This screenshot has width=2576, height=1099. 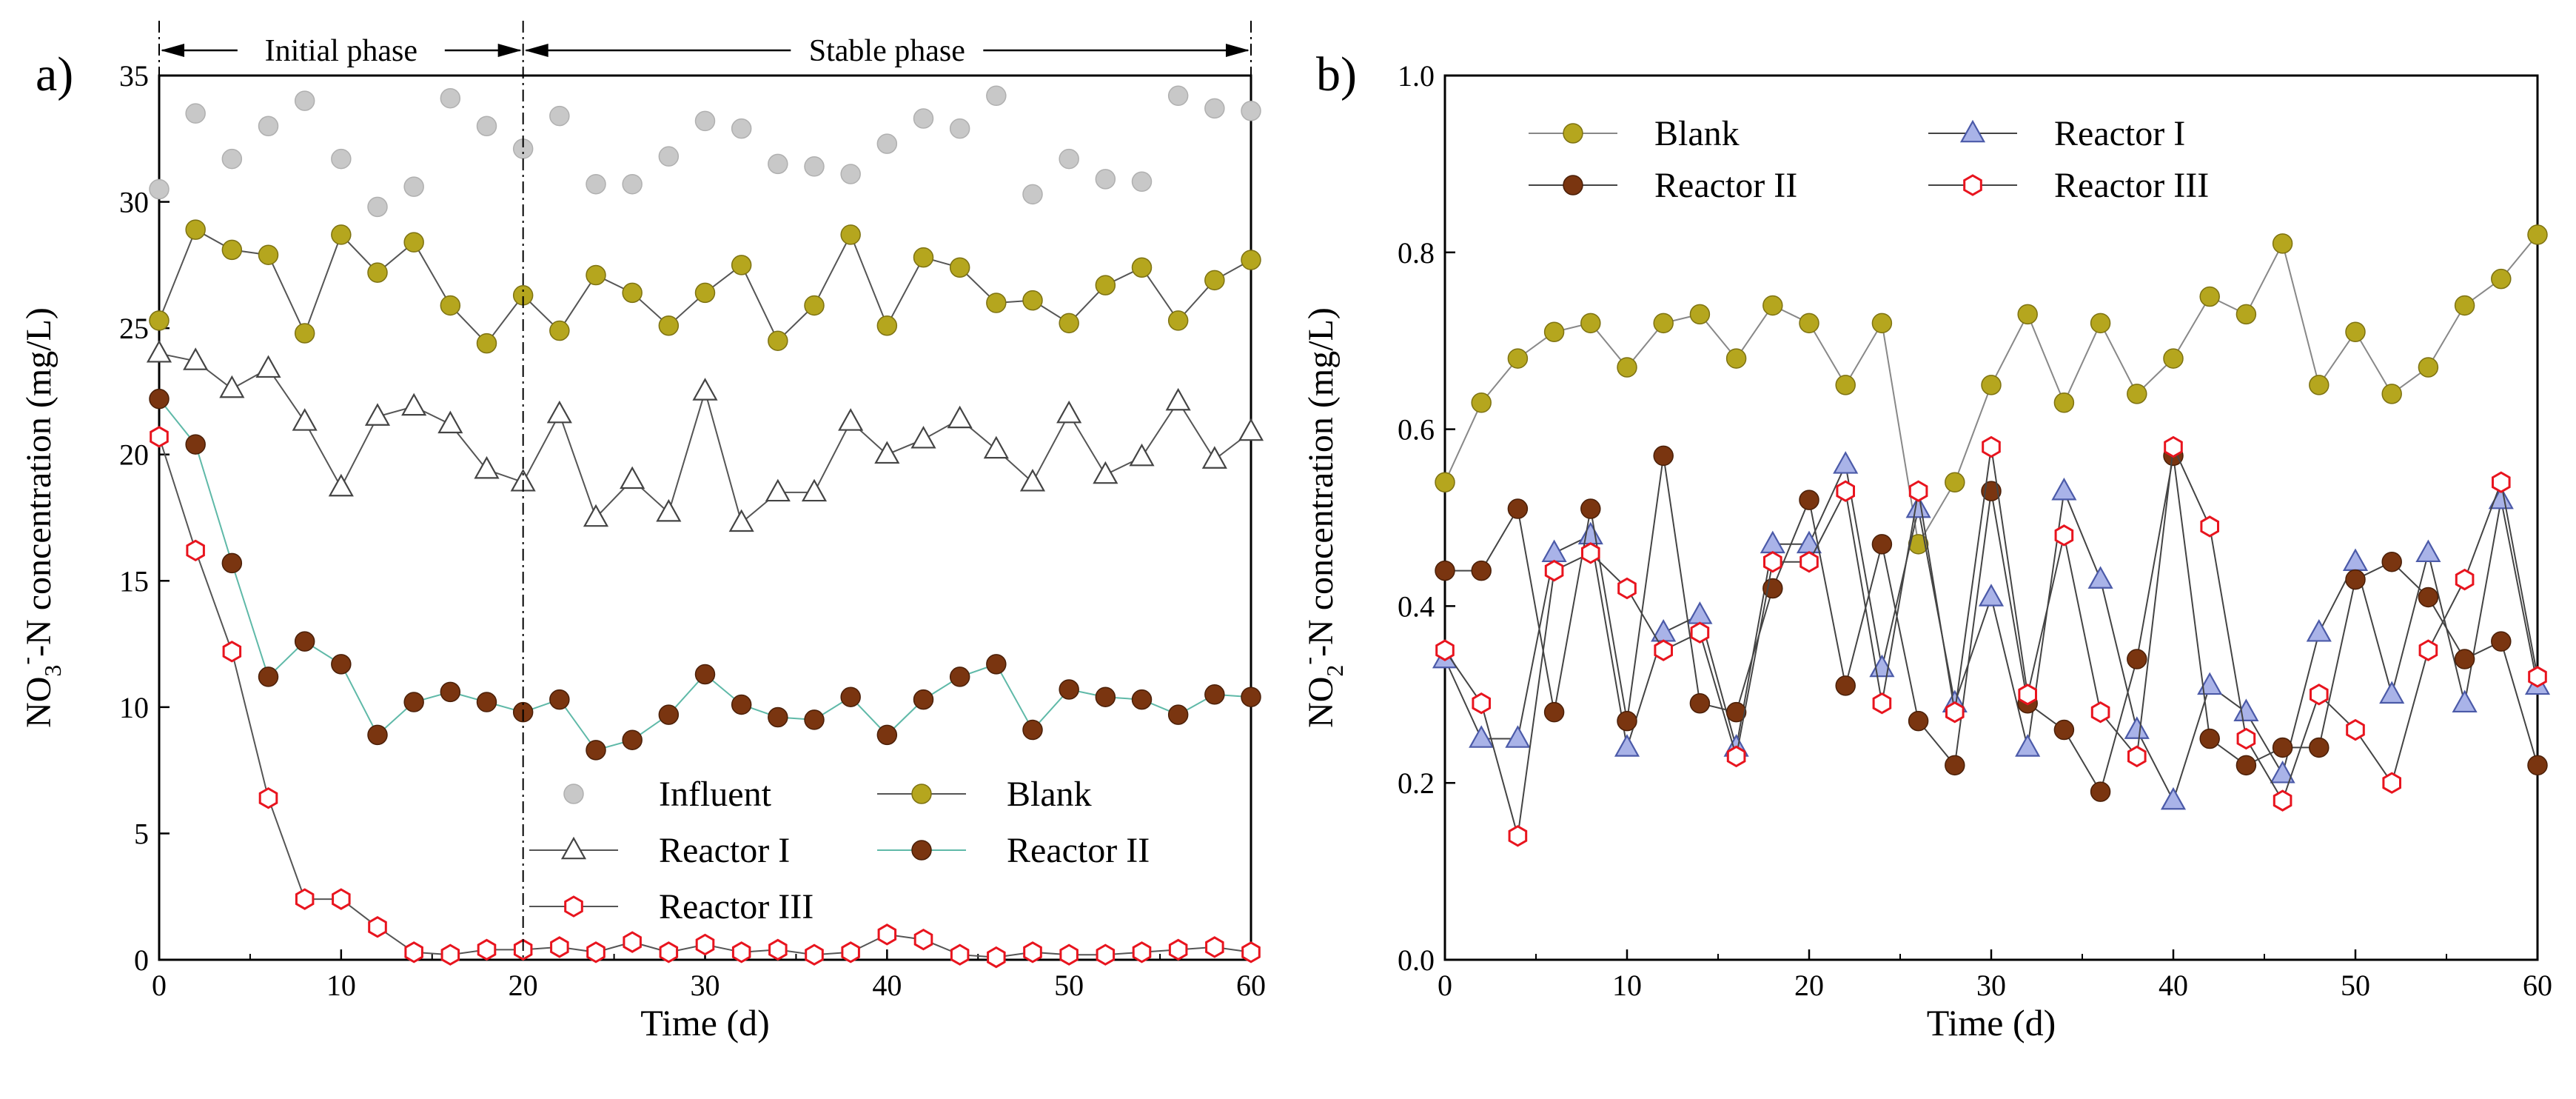 What do you see at coordinates (134, 455) in the screenshot?
I see `y-tick-label: 20` at bounding box center [134, 455].